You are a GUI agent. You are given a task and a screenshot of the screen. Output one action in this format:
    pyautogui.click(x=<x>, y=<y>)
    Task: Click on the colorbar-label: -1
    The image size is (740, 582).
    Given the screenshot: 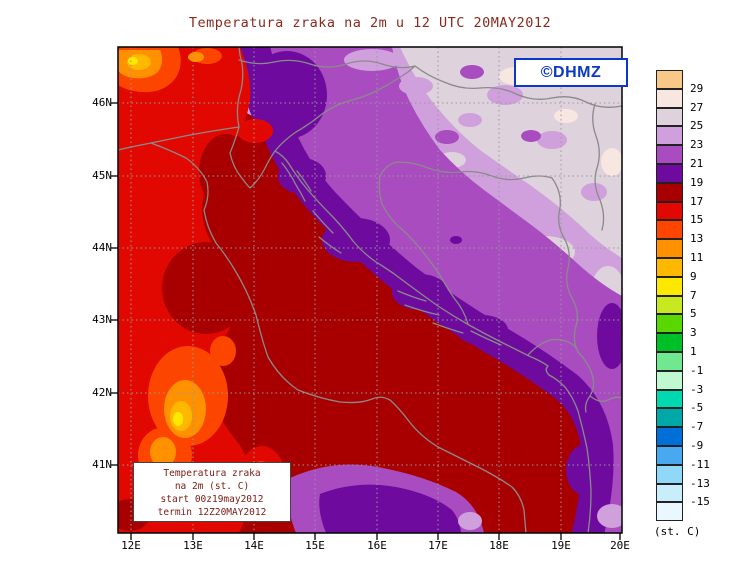 What is the action you would take?
    pyautogui.click(x=697, y=370)
    